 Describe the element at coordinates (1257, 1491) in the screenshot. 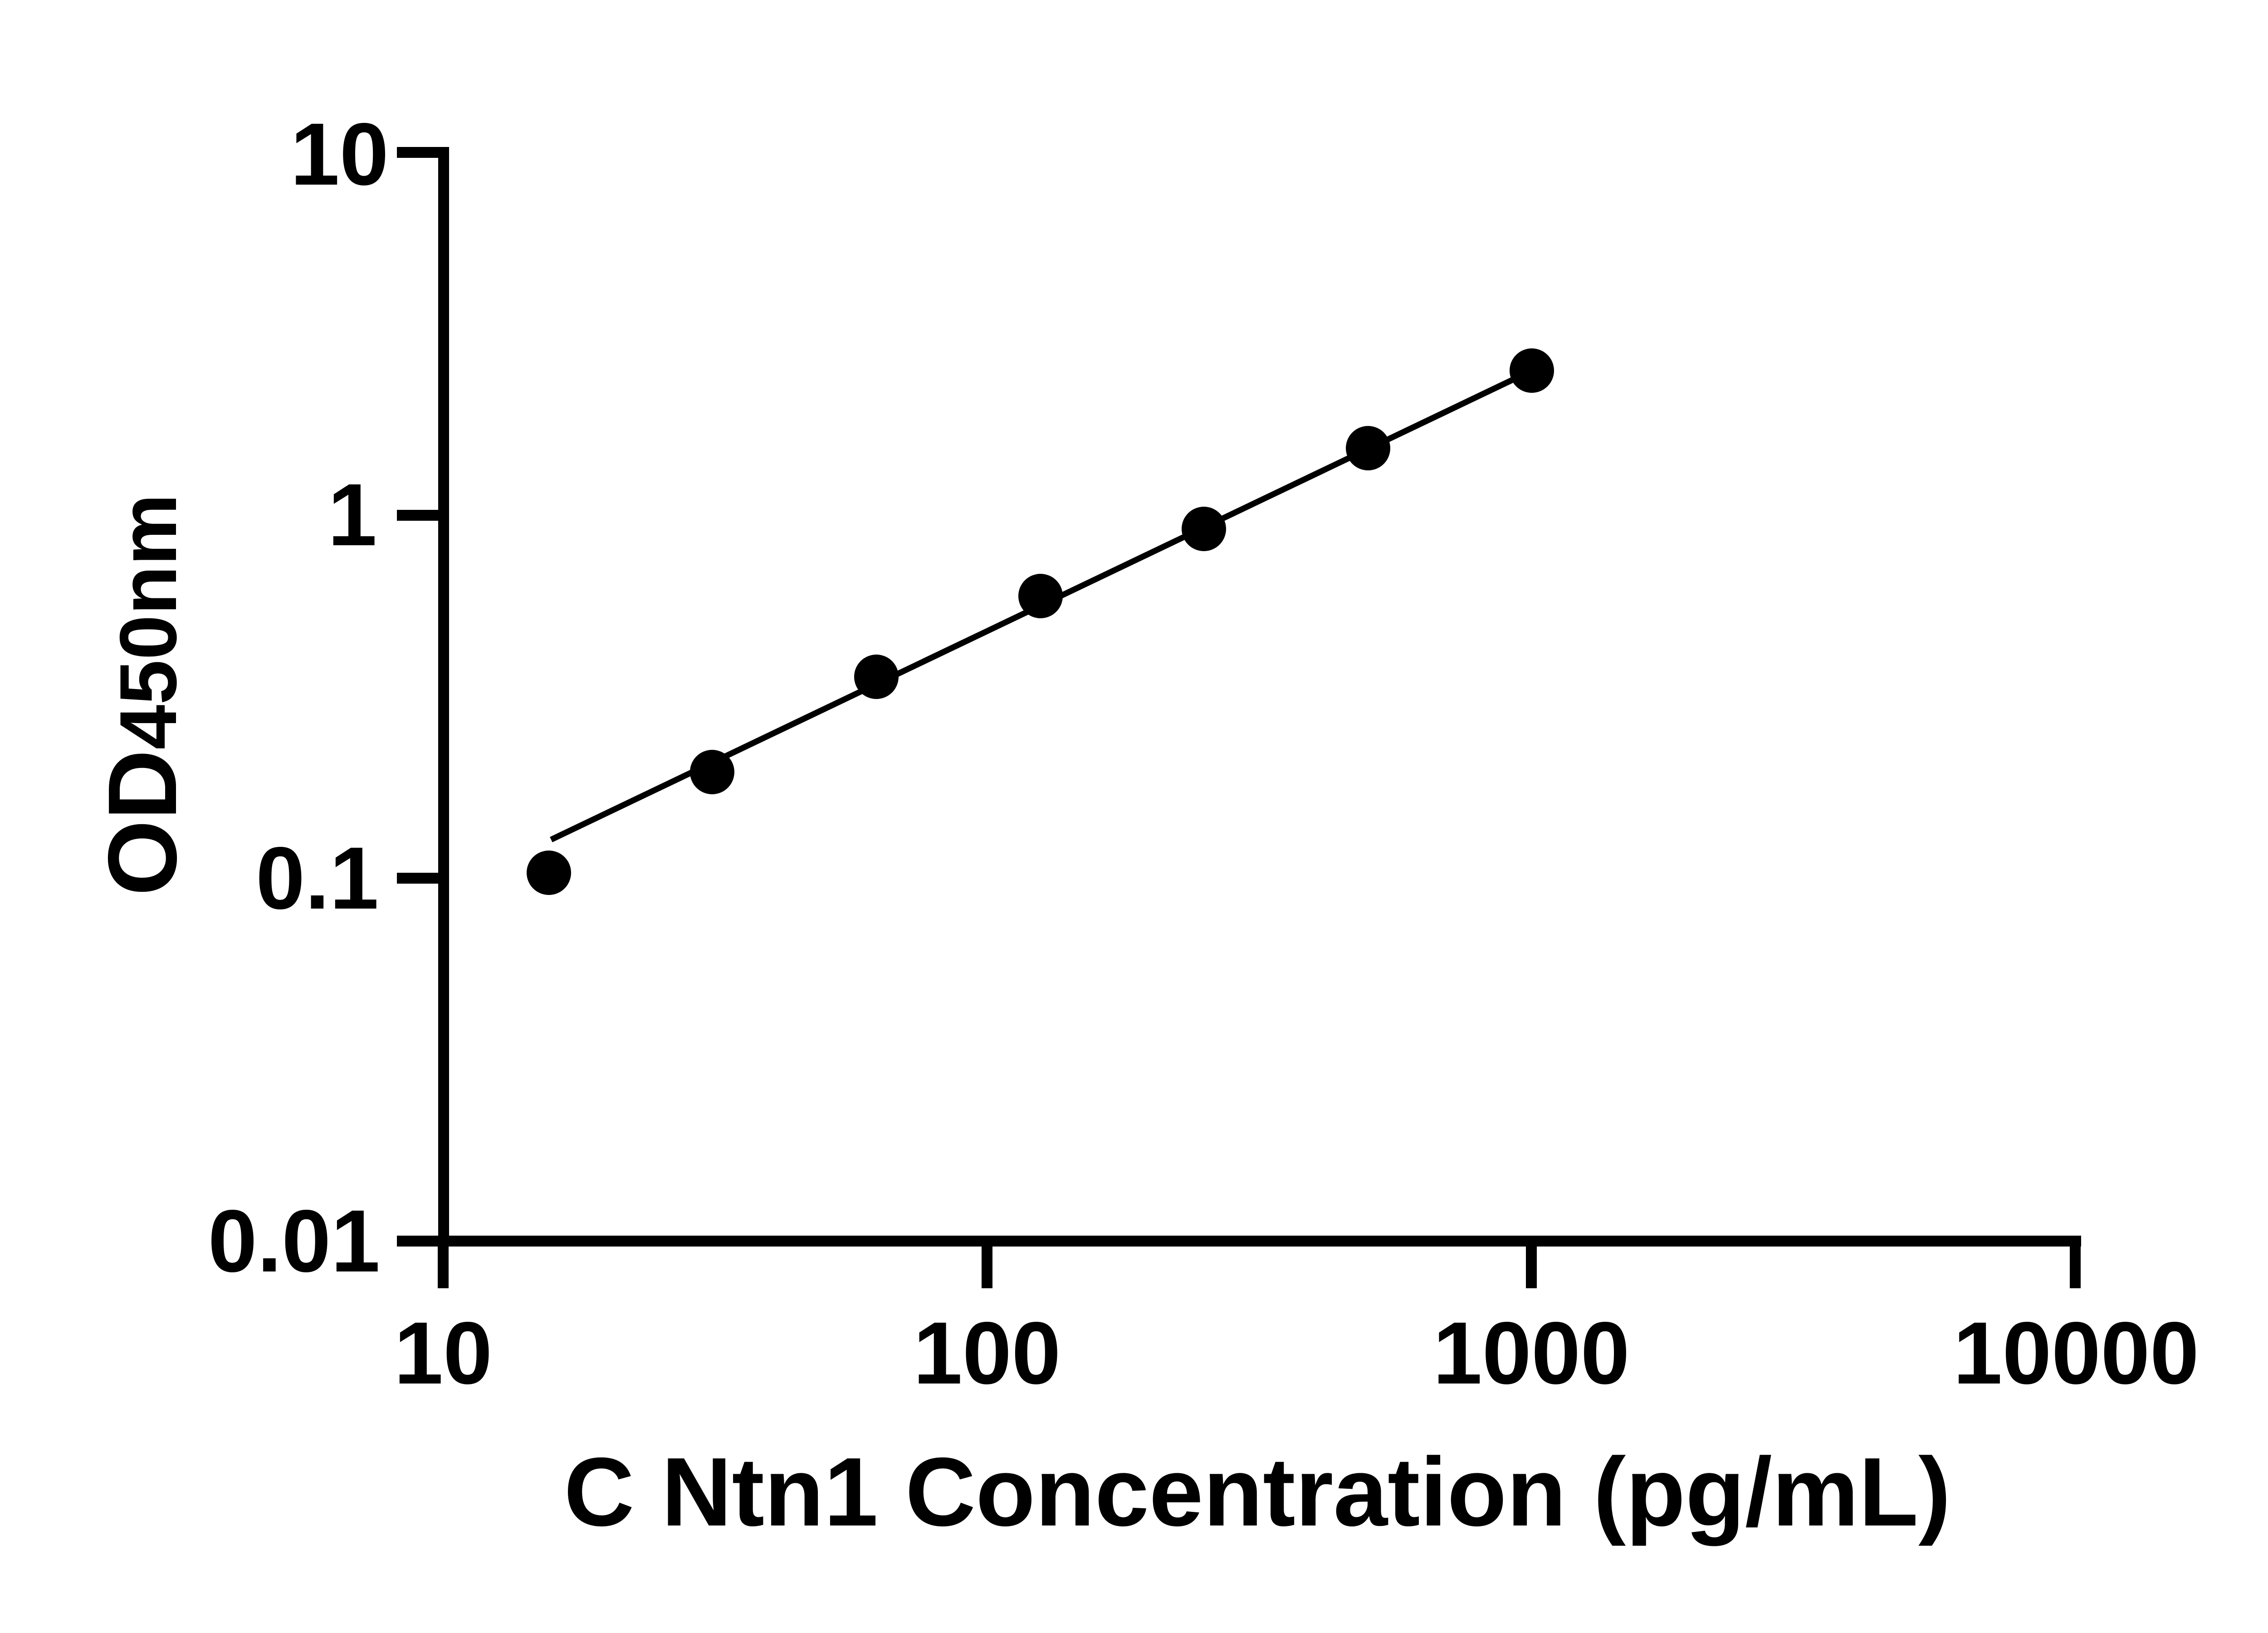

I see `svg-text: C Ntn1 Concentration (pg/mL)` at that location.